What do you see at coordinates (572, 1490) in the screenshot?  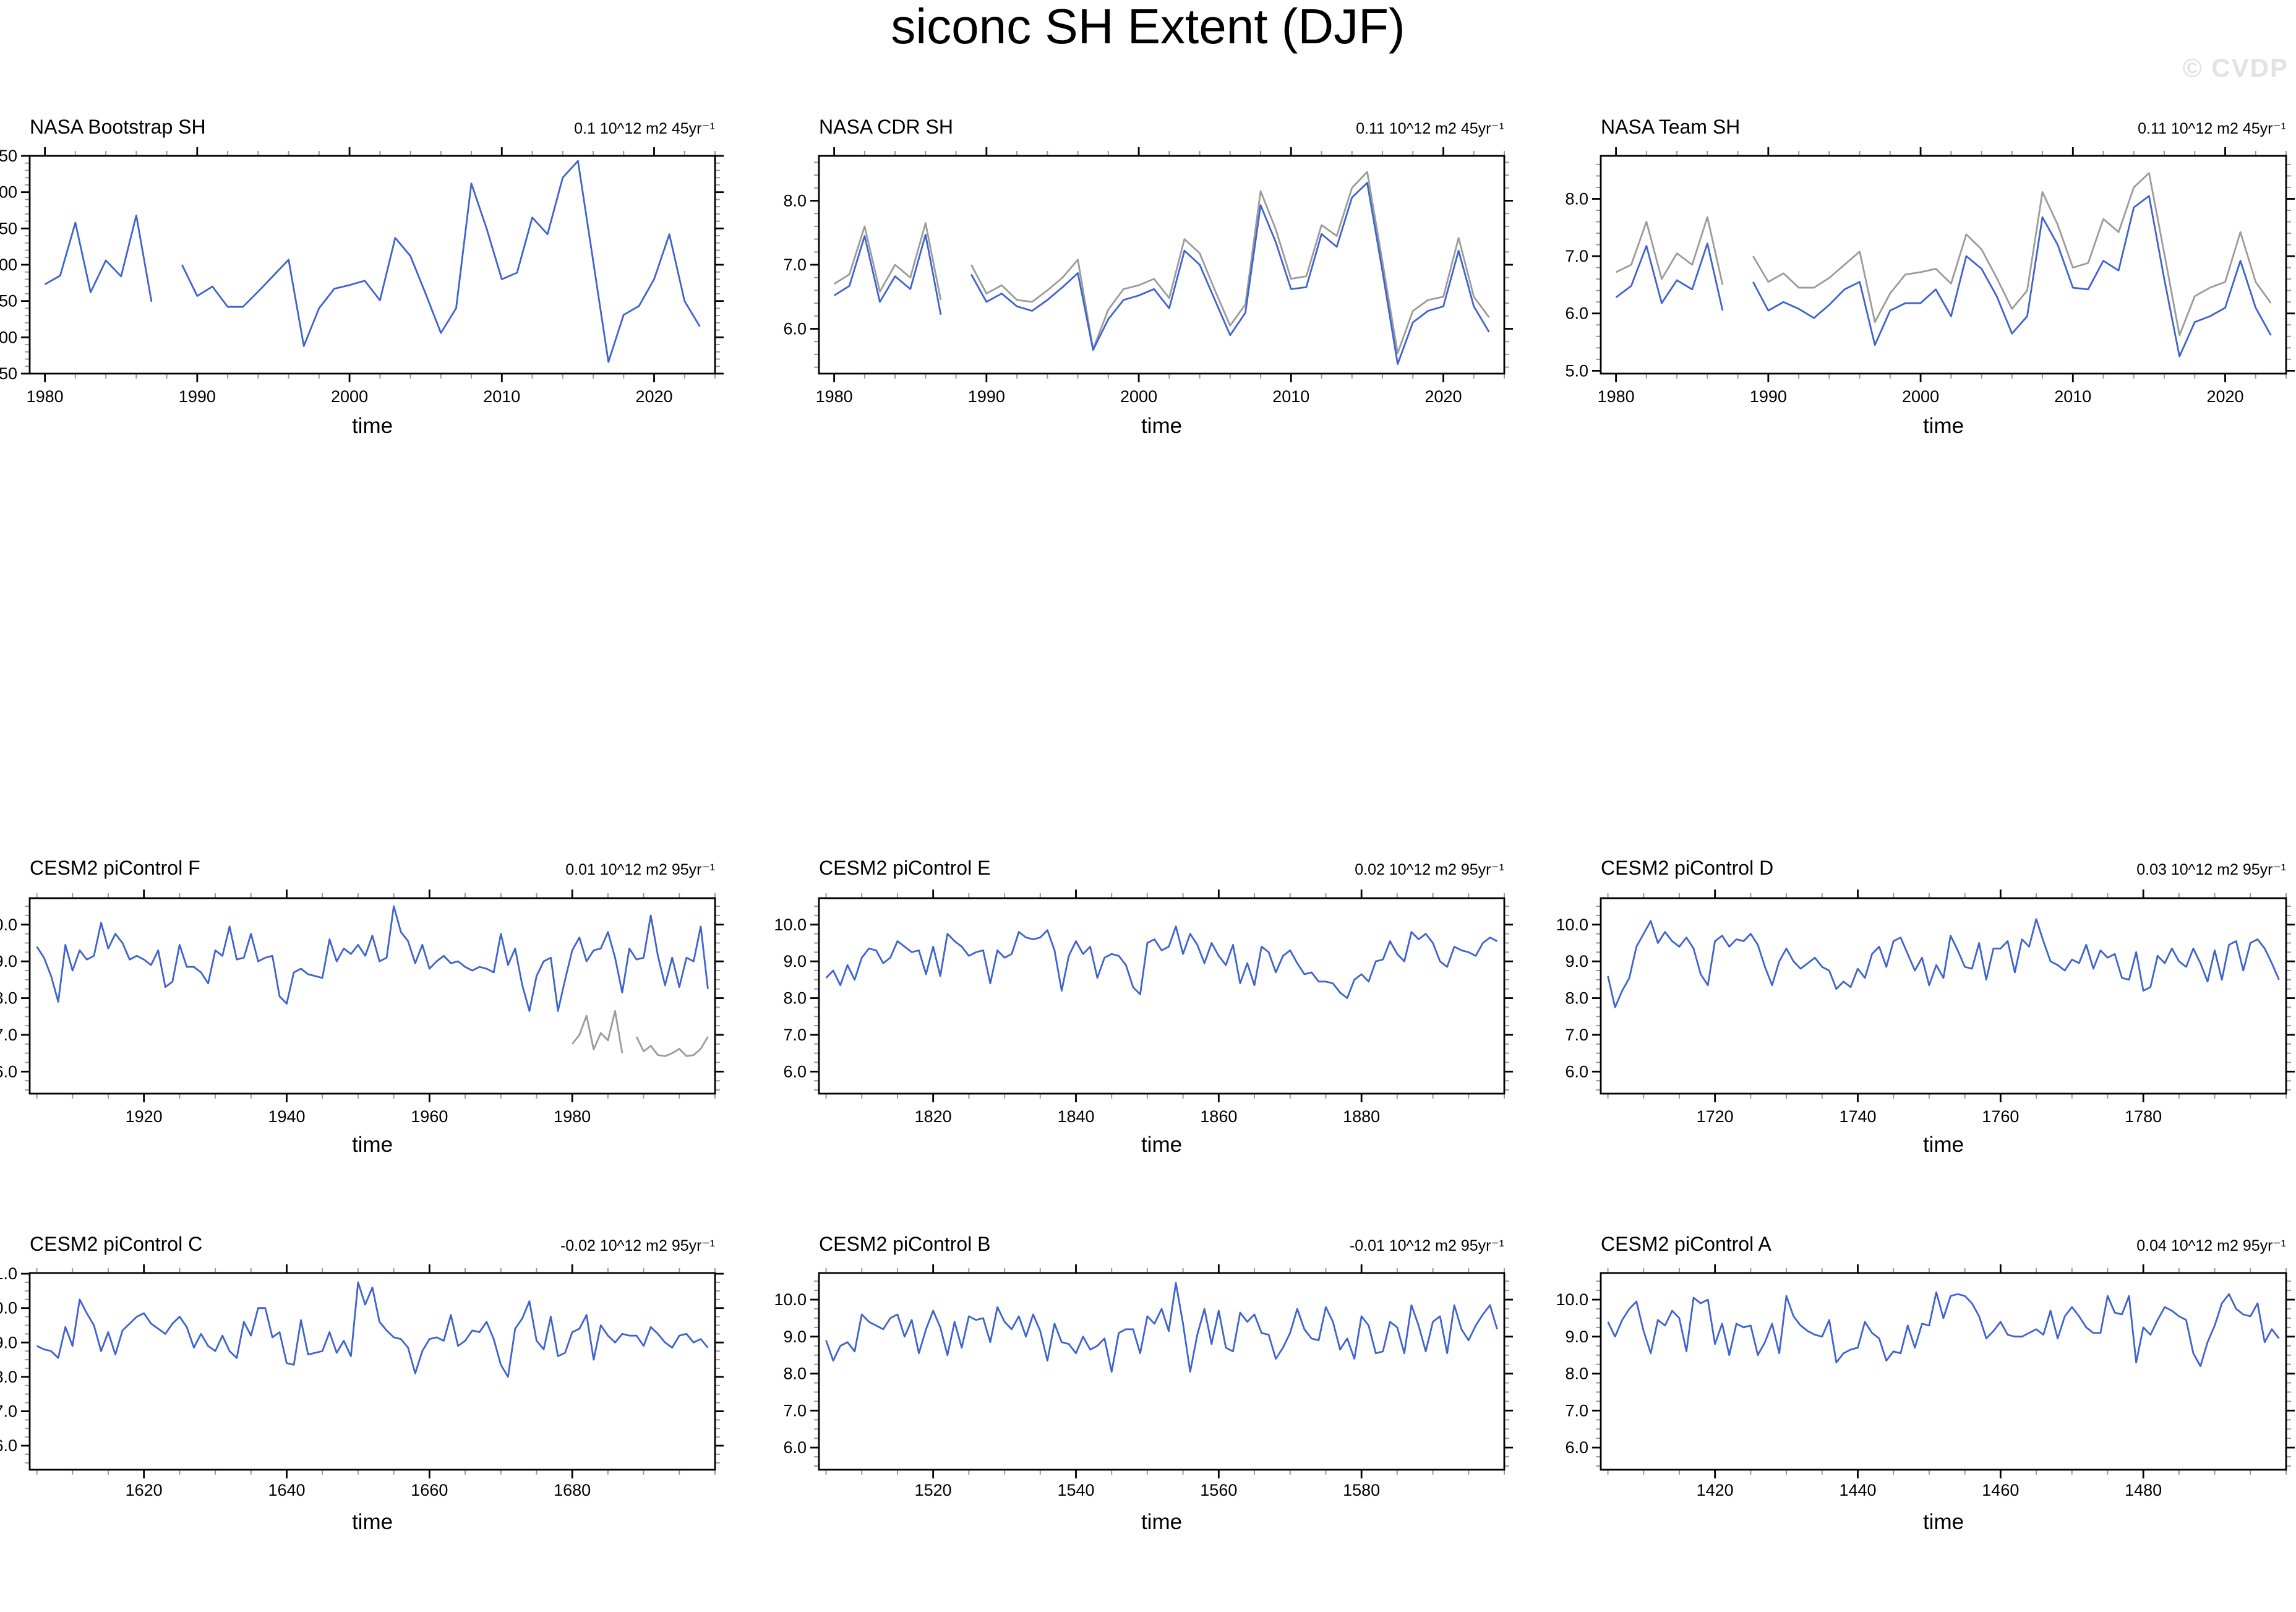 I see `x-tick-label: 1680` at bounding box center [572, 1490].